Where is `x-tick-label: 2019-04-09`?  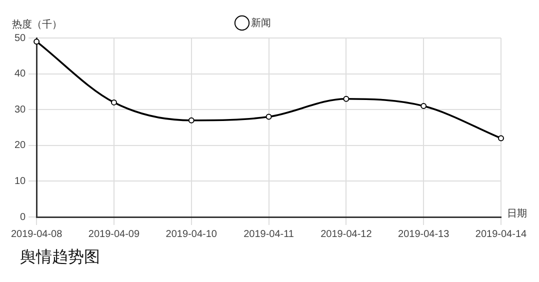 x-tick-label: 2019-04-09 is located at coordinates (114, 234).